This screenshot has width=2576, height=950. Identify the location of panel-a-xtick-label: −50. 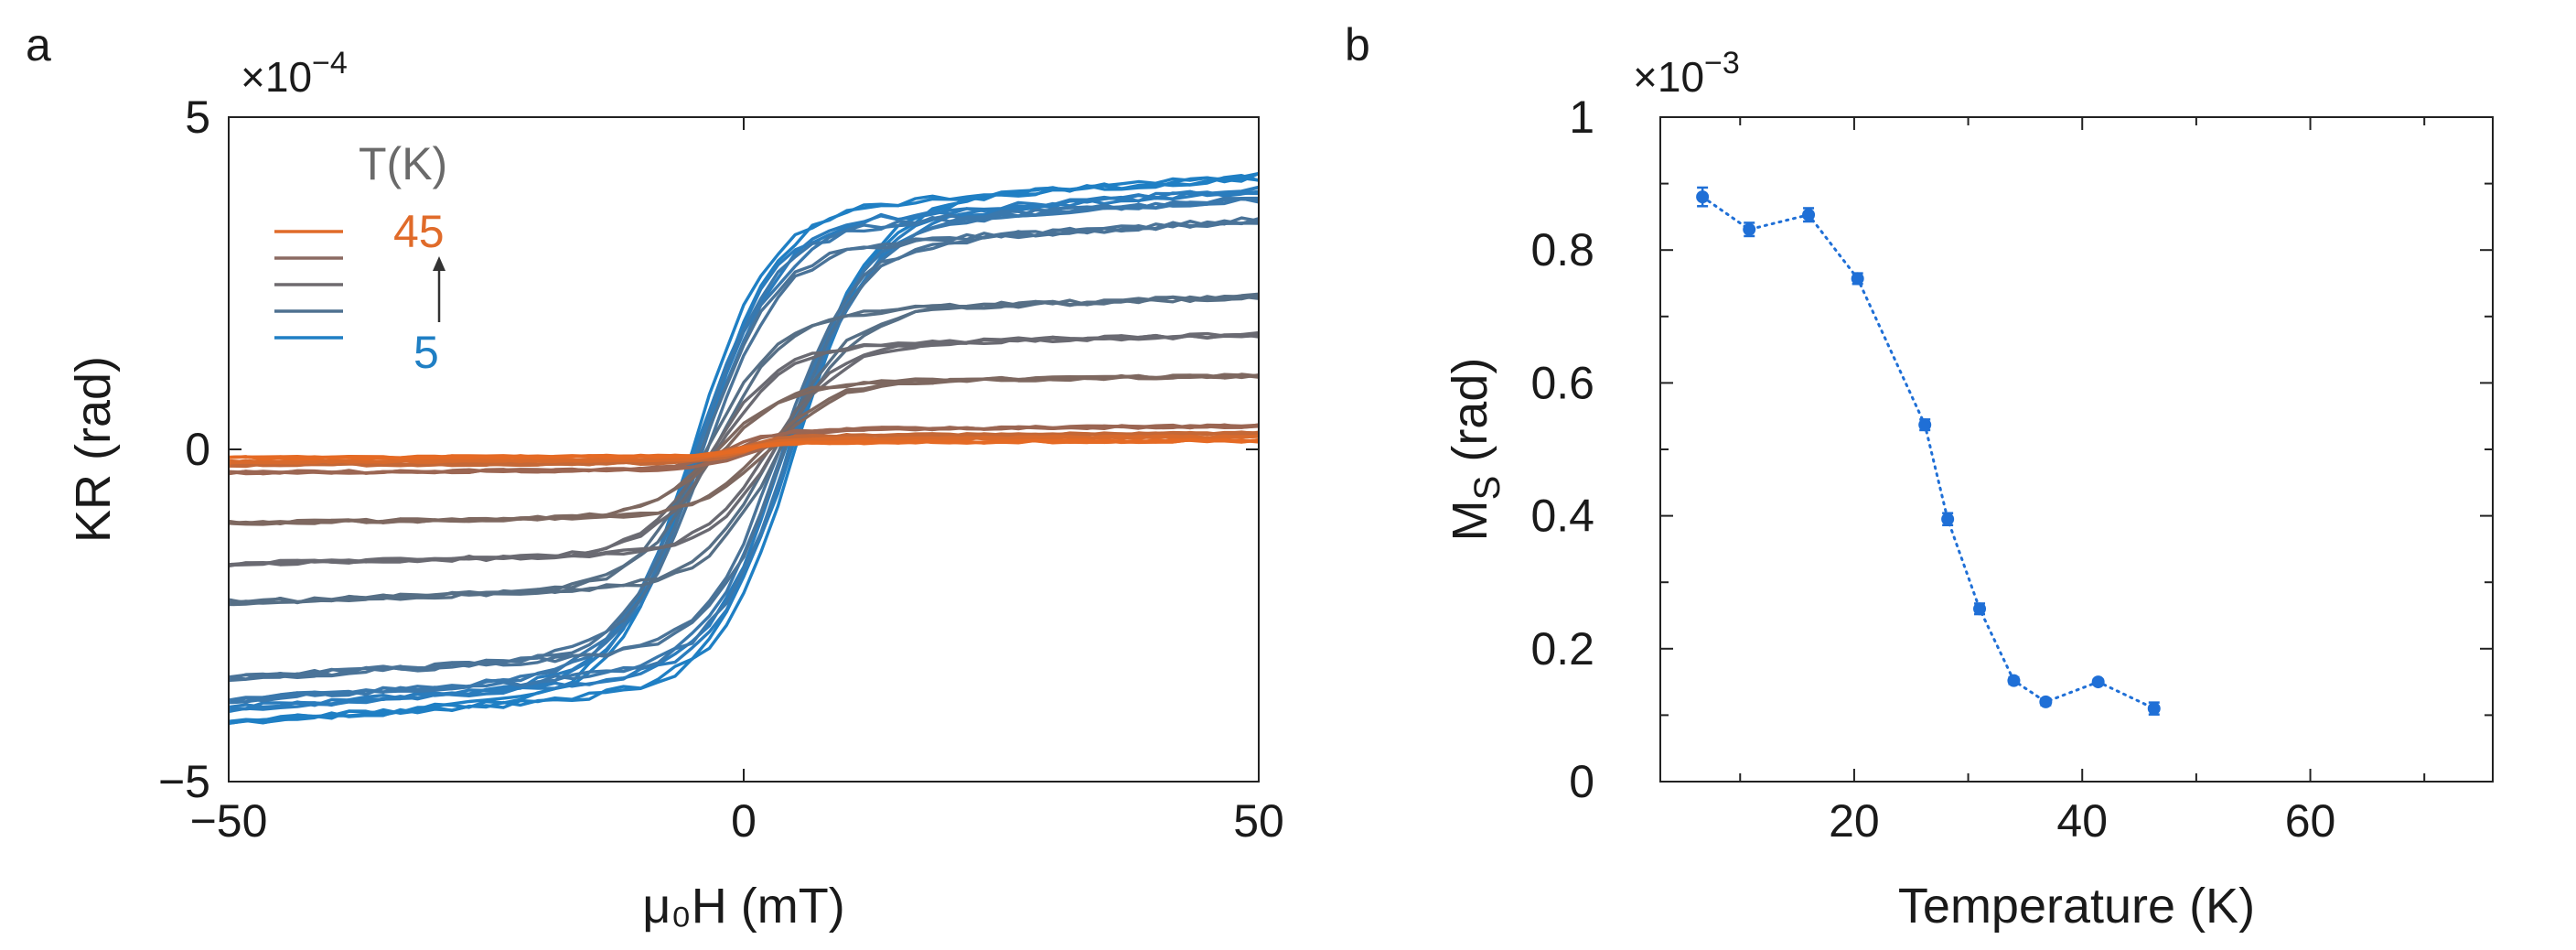
(229, 821).